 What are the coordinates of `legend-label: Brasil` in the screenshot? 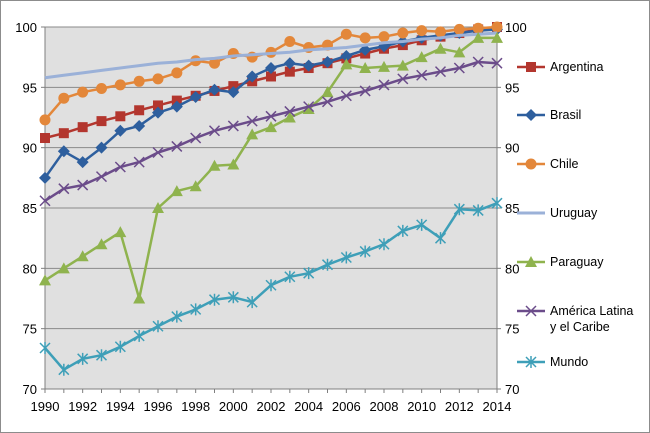 It's located at (565, 115).